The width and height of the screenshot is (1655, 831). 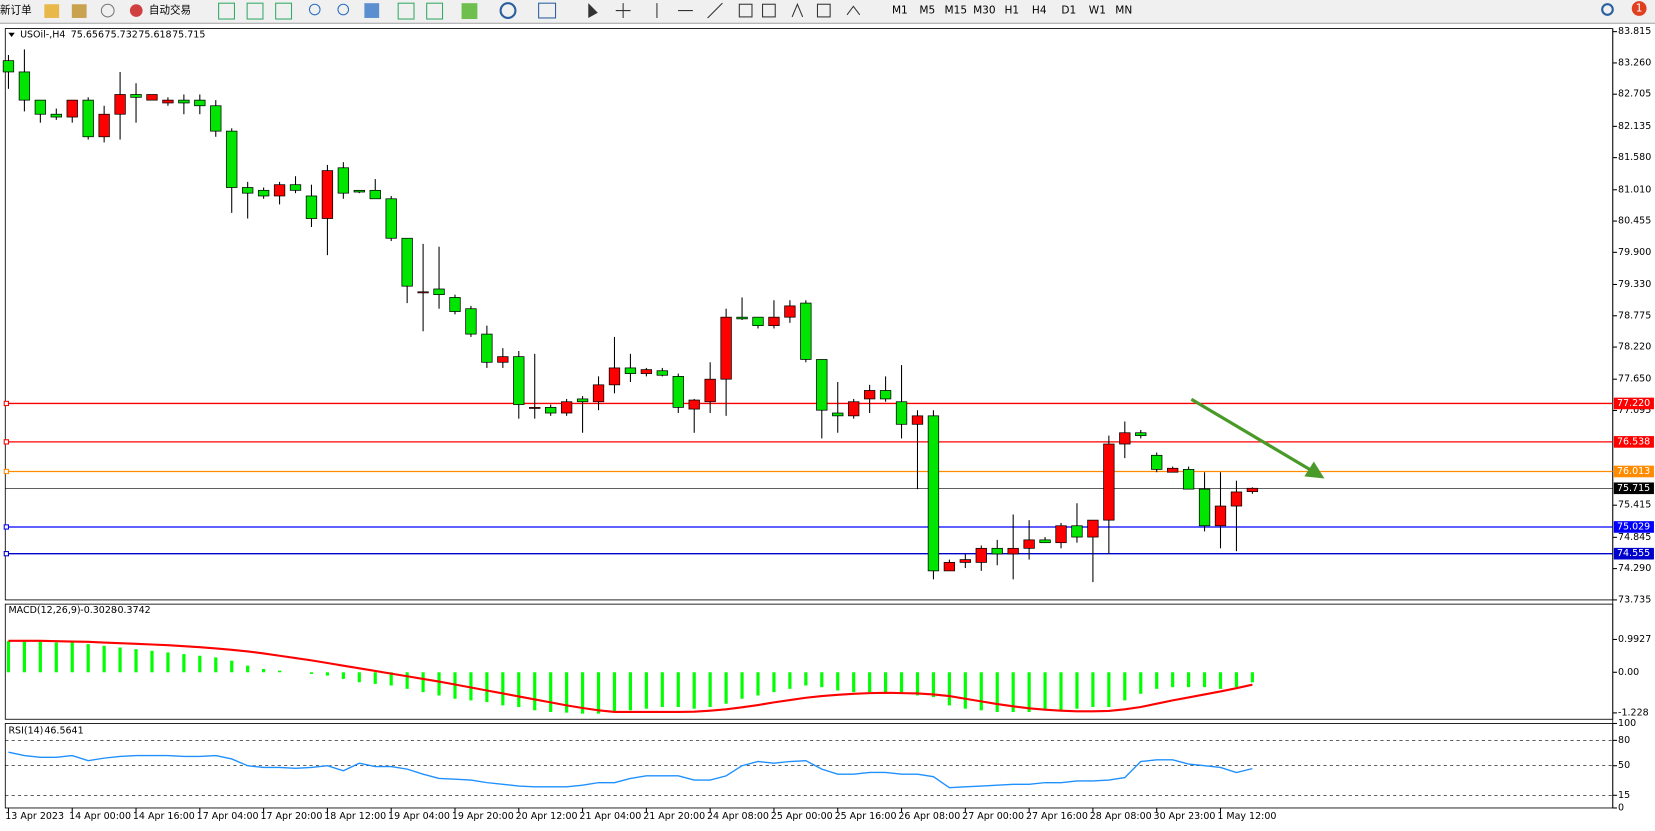 I want to click on timeframe-button: H4, so click(x=1039, y=11).